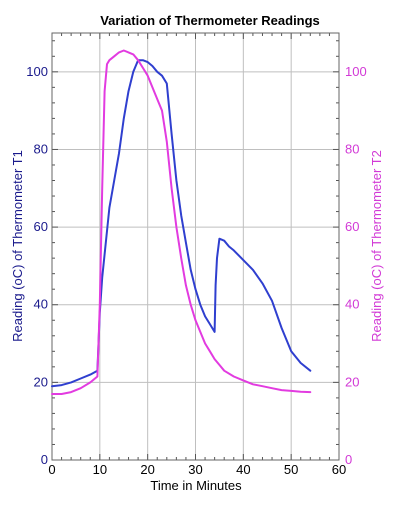 Image resolution: width=400 pixels, height=506 pixels. What do you see at coordinates (51, 469) in the screenshot?
I see `x-tick-label: 0` at bounding box center [51, 469].